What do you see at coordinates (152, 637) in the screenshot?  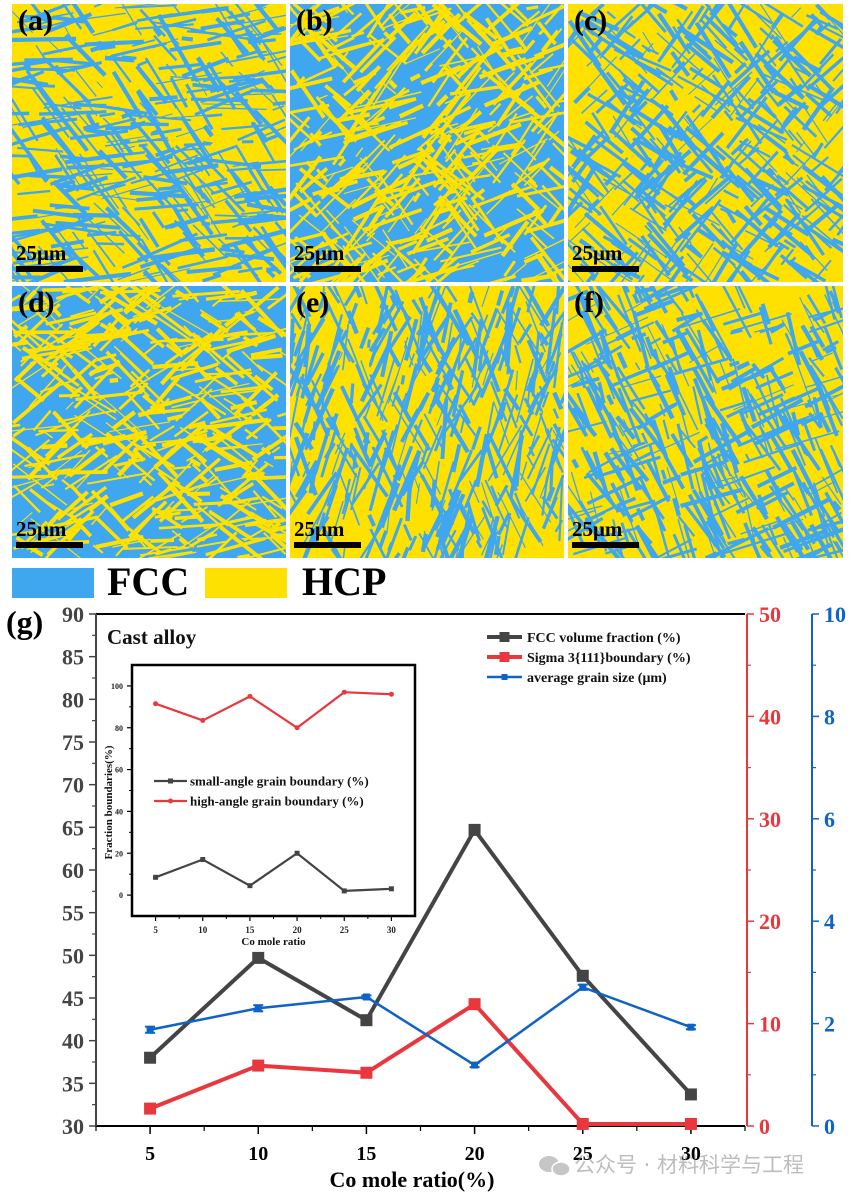 I see `cast-alloy-annotation: Cast alloy` at bounding box center [152, 637].